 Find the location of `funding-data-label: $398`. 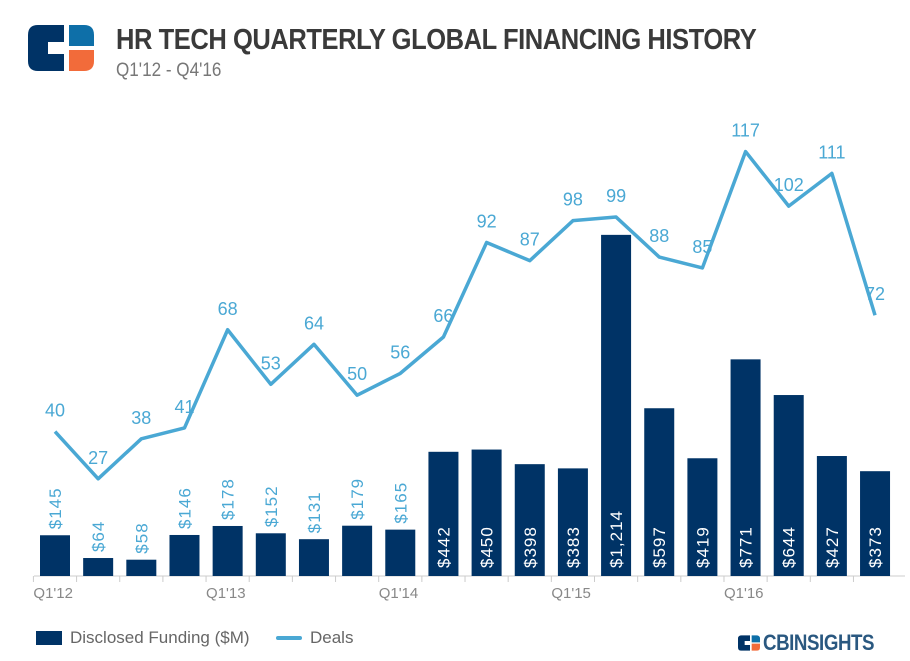

funding-data-label: $398 is located at coordinates (530, 547).